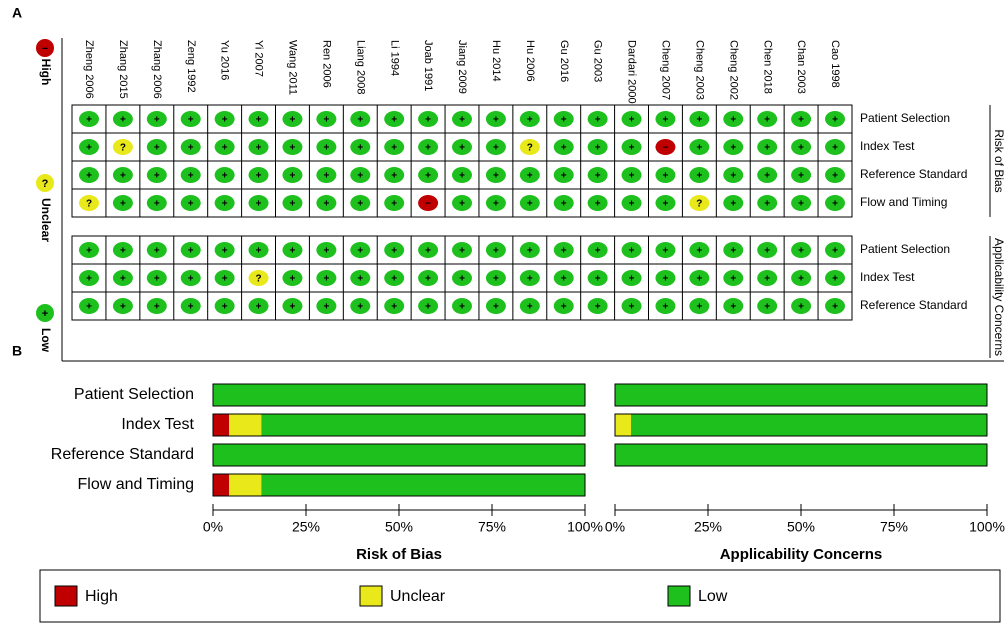  What do you see at coordinates (598, 61) in the screenshot?
I see `study-label: Gu 2003` at bounding box center [598, 61].